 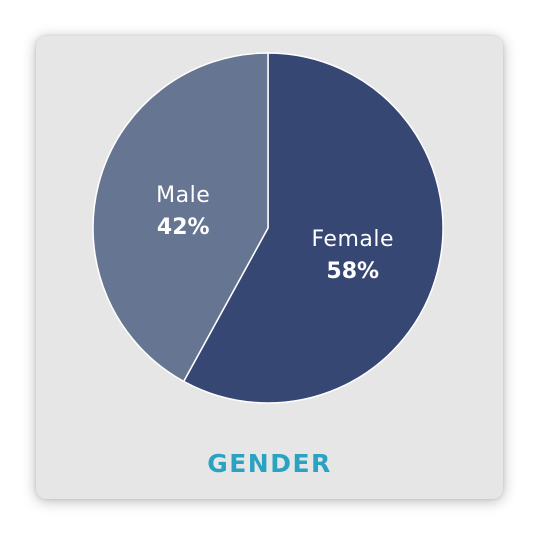 What do you see at coordinates (269, 463) in the screenshot?
I see `chart-title: GENDER` at bounding box center [269, 463].